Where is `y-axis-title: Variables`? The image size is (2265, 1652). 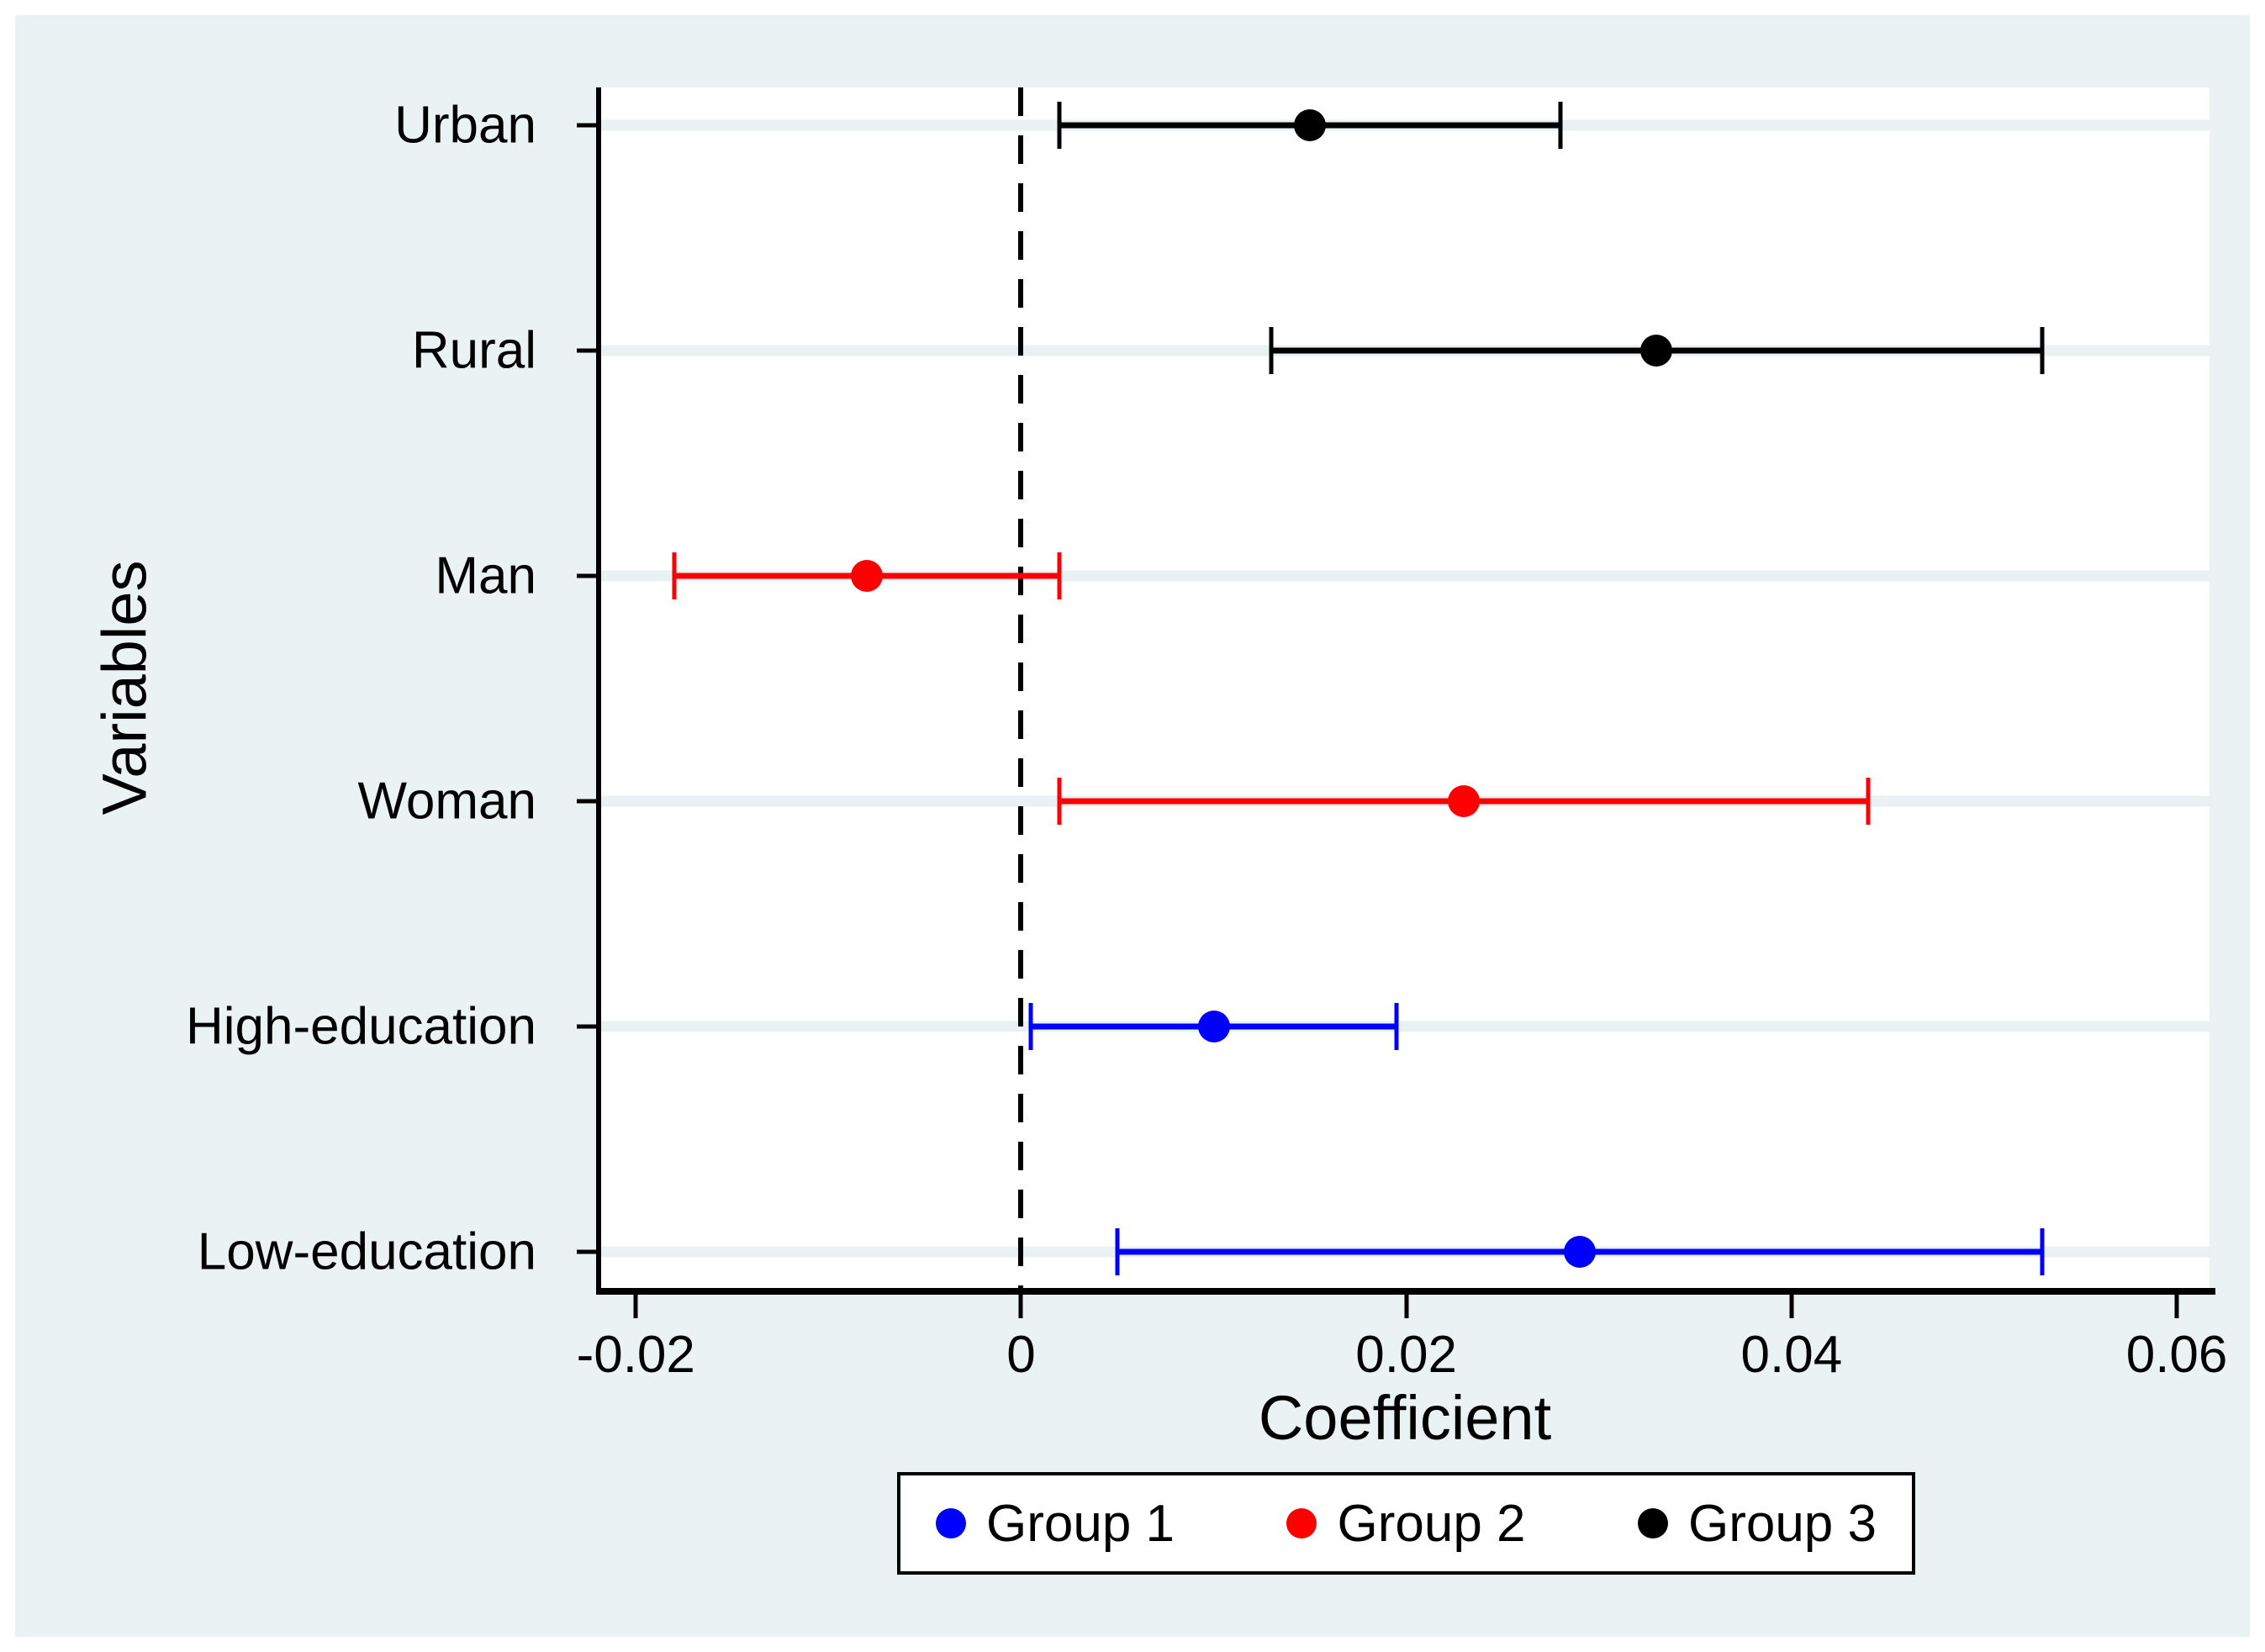 y-axis-title: Variables is located at coordinates (124, 687).